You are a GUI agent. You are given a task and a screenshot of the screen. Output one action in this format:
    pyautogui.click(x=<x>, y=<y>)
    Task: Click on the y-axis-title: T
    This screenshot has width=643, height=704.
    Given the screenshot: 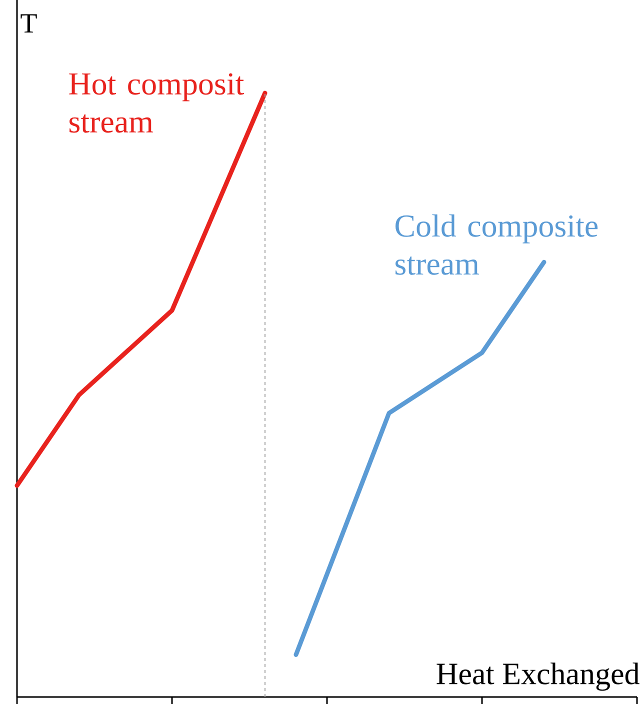 What is the action you would take?
    pyautogui.click(x=28, y=23)
    